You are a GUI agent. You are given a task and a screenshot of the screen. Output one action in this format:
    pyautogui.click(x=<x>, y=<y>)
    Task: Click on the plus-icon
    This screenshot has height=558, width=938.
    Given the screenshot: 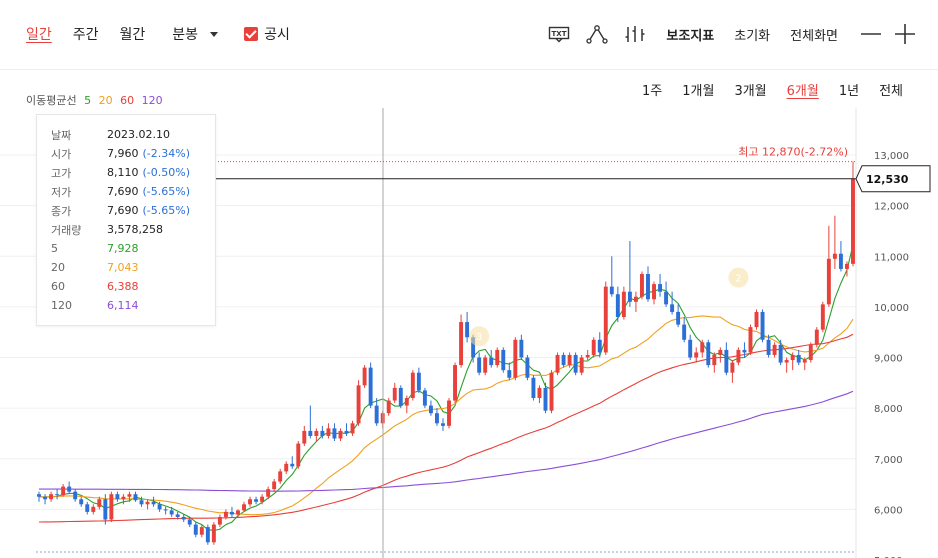 What is the action you would take?
    pyautogui.click(x=905, y=34)
    